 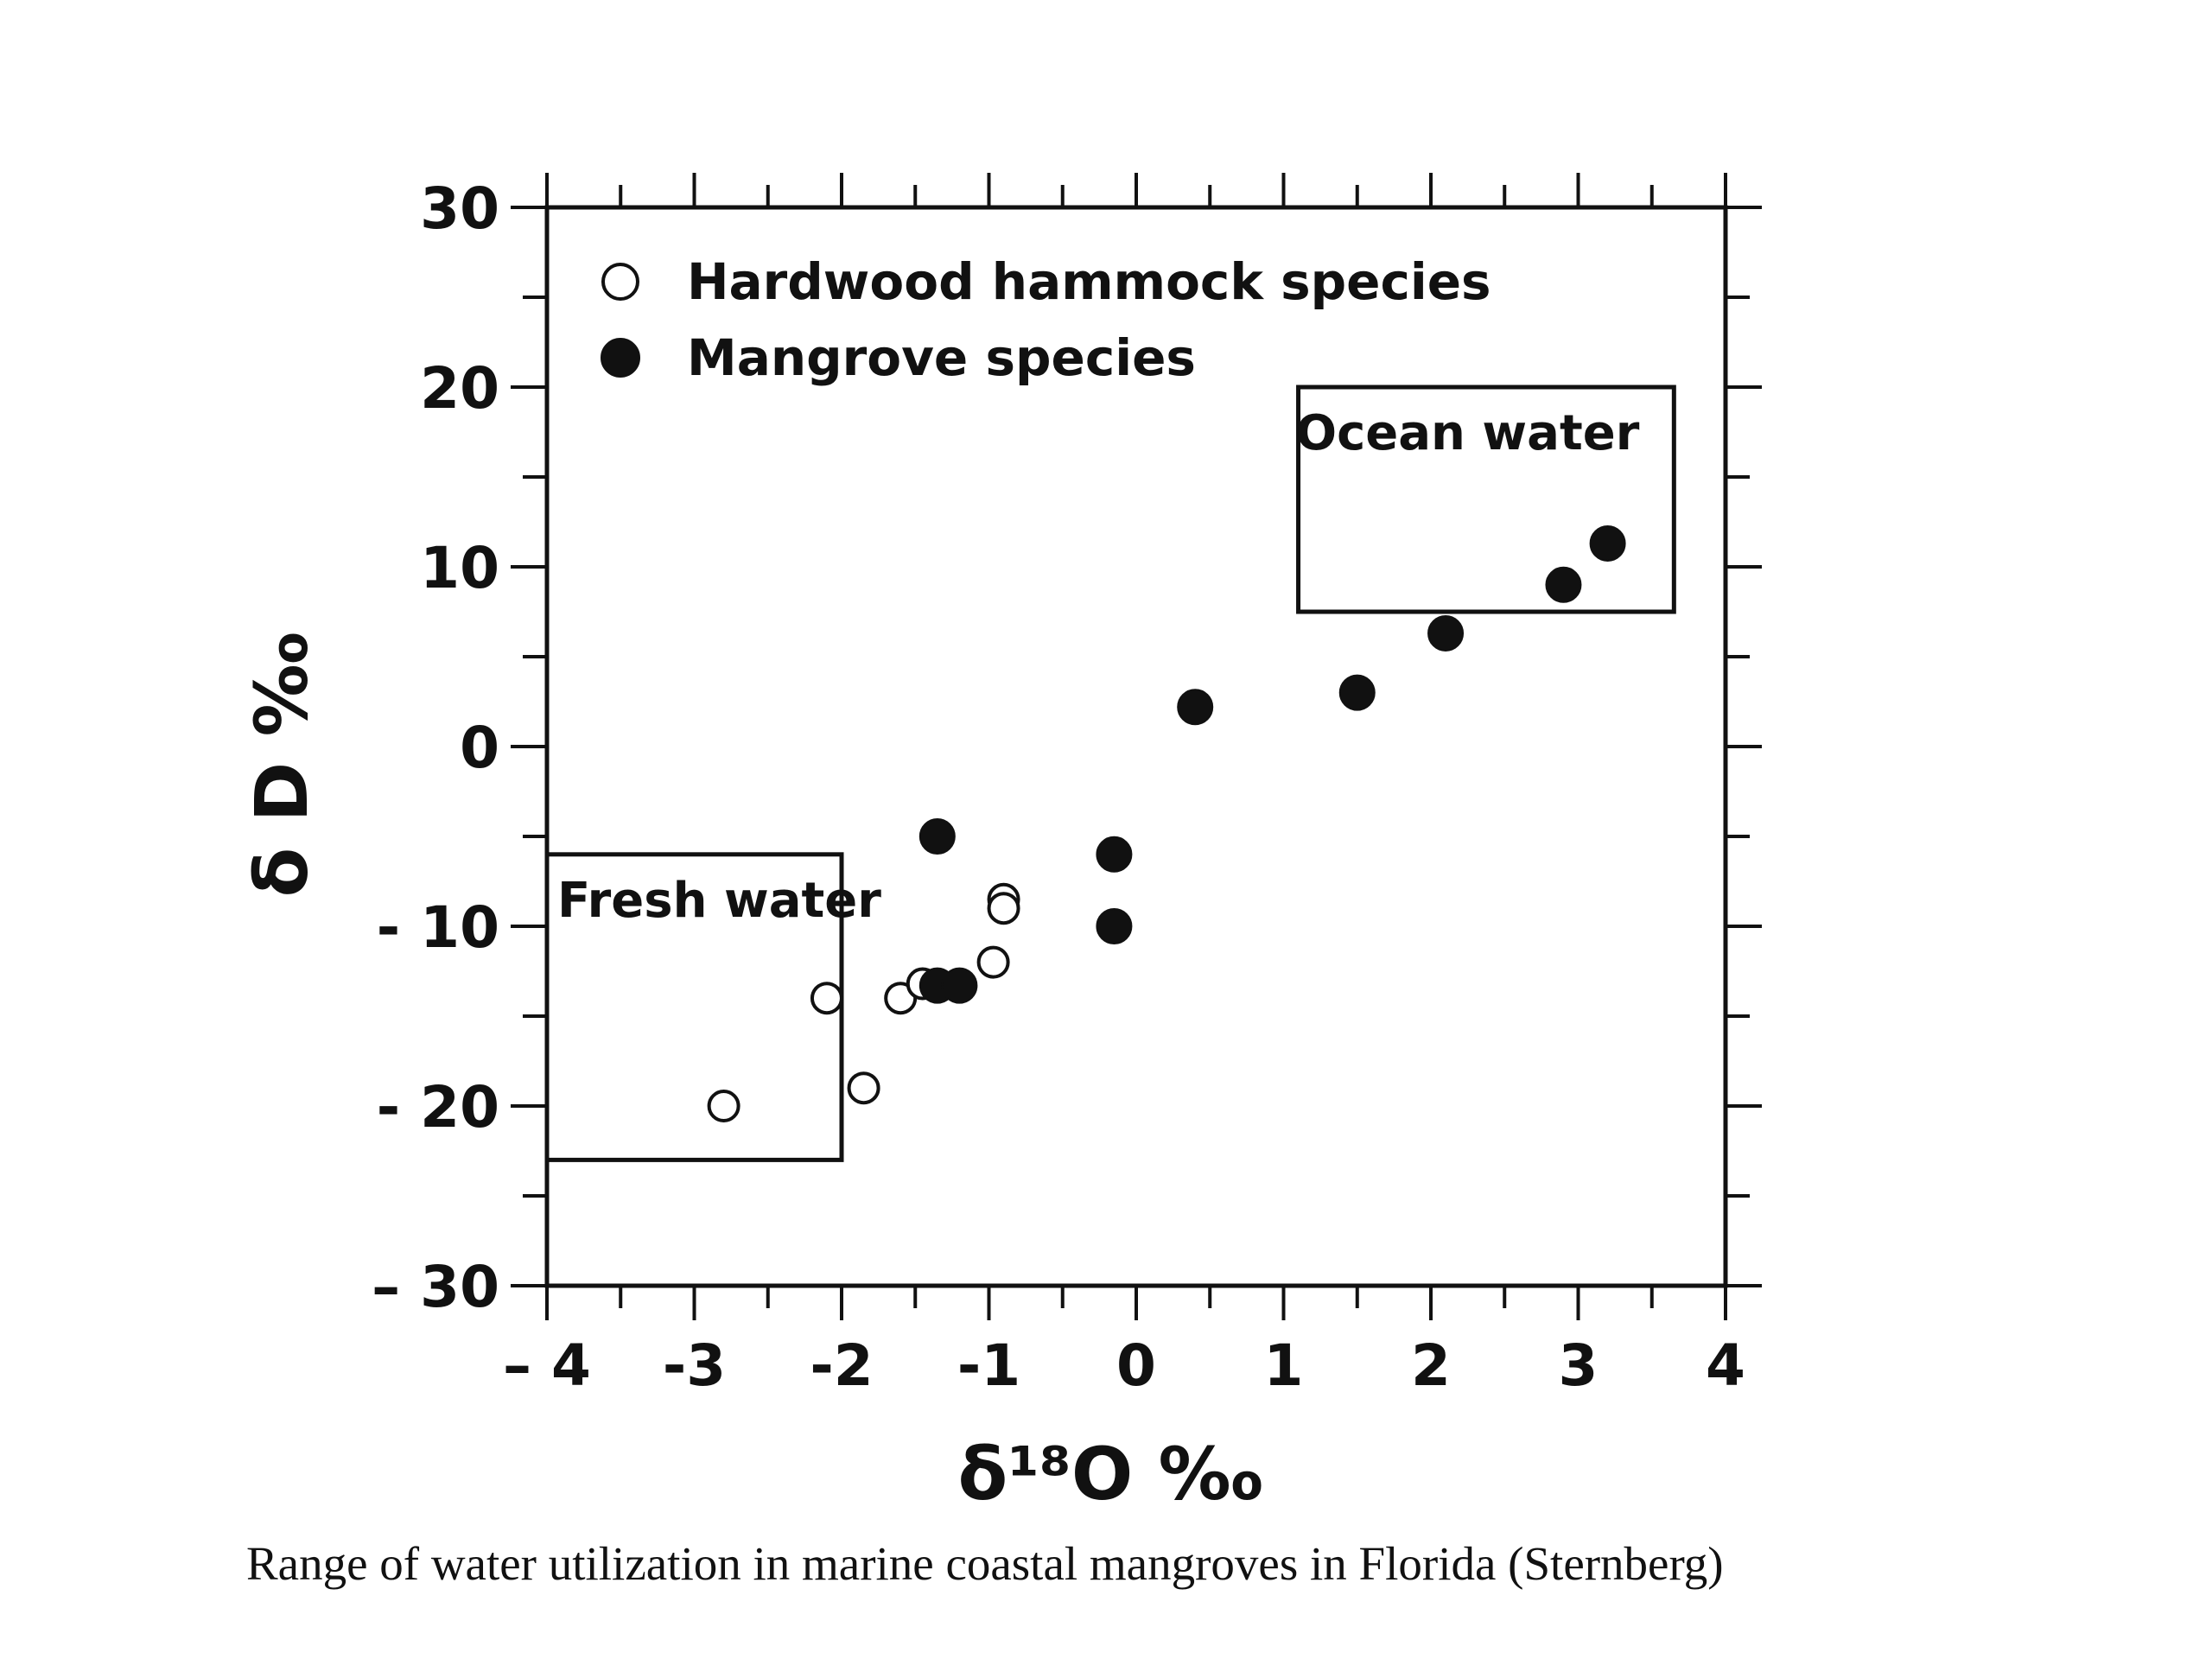 I want to click on legend: Hardwood hammock species Mangrove species, so click(x=1046, y=319).